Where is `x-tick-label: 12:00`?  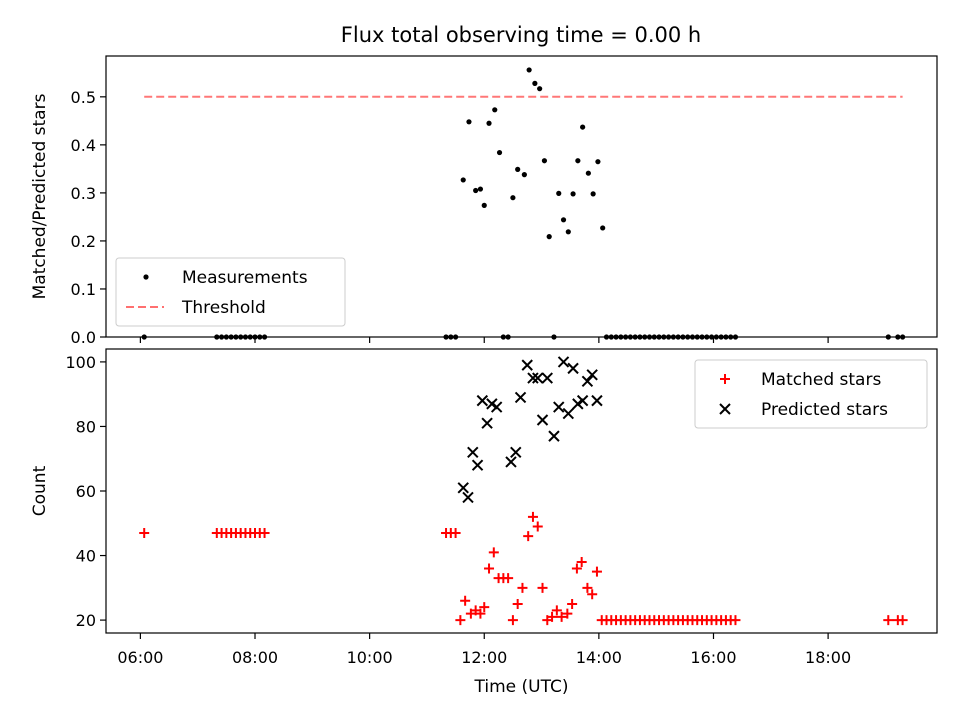 x-tick-label: 12:00 is located at coordinates (484, 657).